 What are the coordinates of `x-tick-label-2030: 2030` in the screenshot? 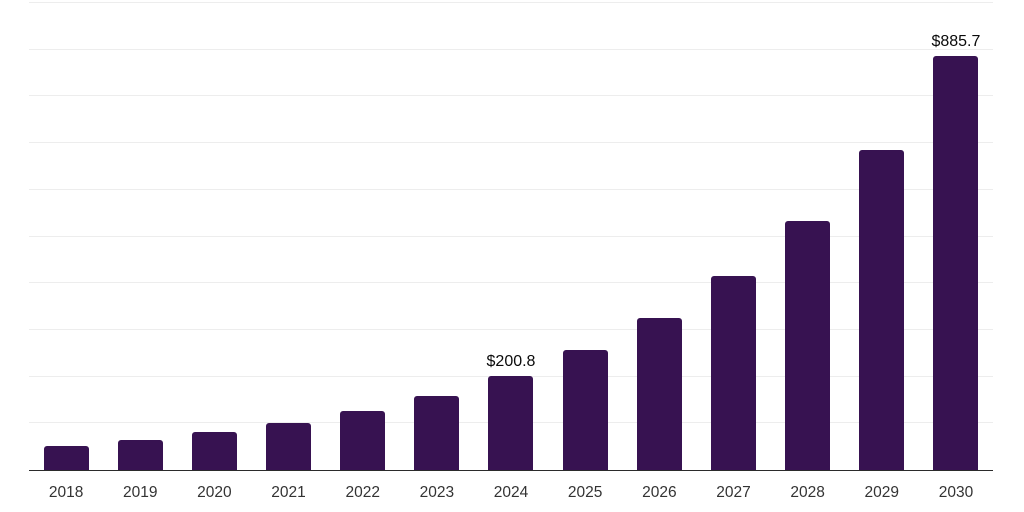 It's located at (956, 492).